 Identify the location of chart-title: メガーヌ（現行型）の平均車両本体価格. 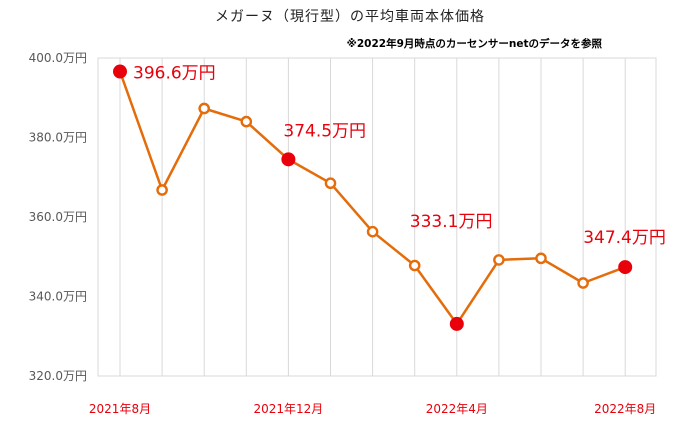
(350, 16).